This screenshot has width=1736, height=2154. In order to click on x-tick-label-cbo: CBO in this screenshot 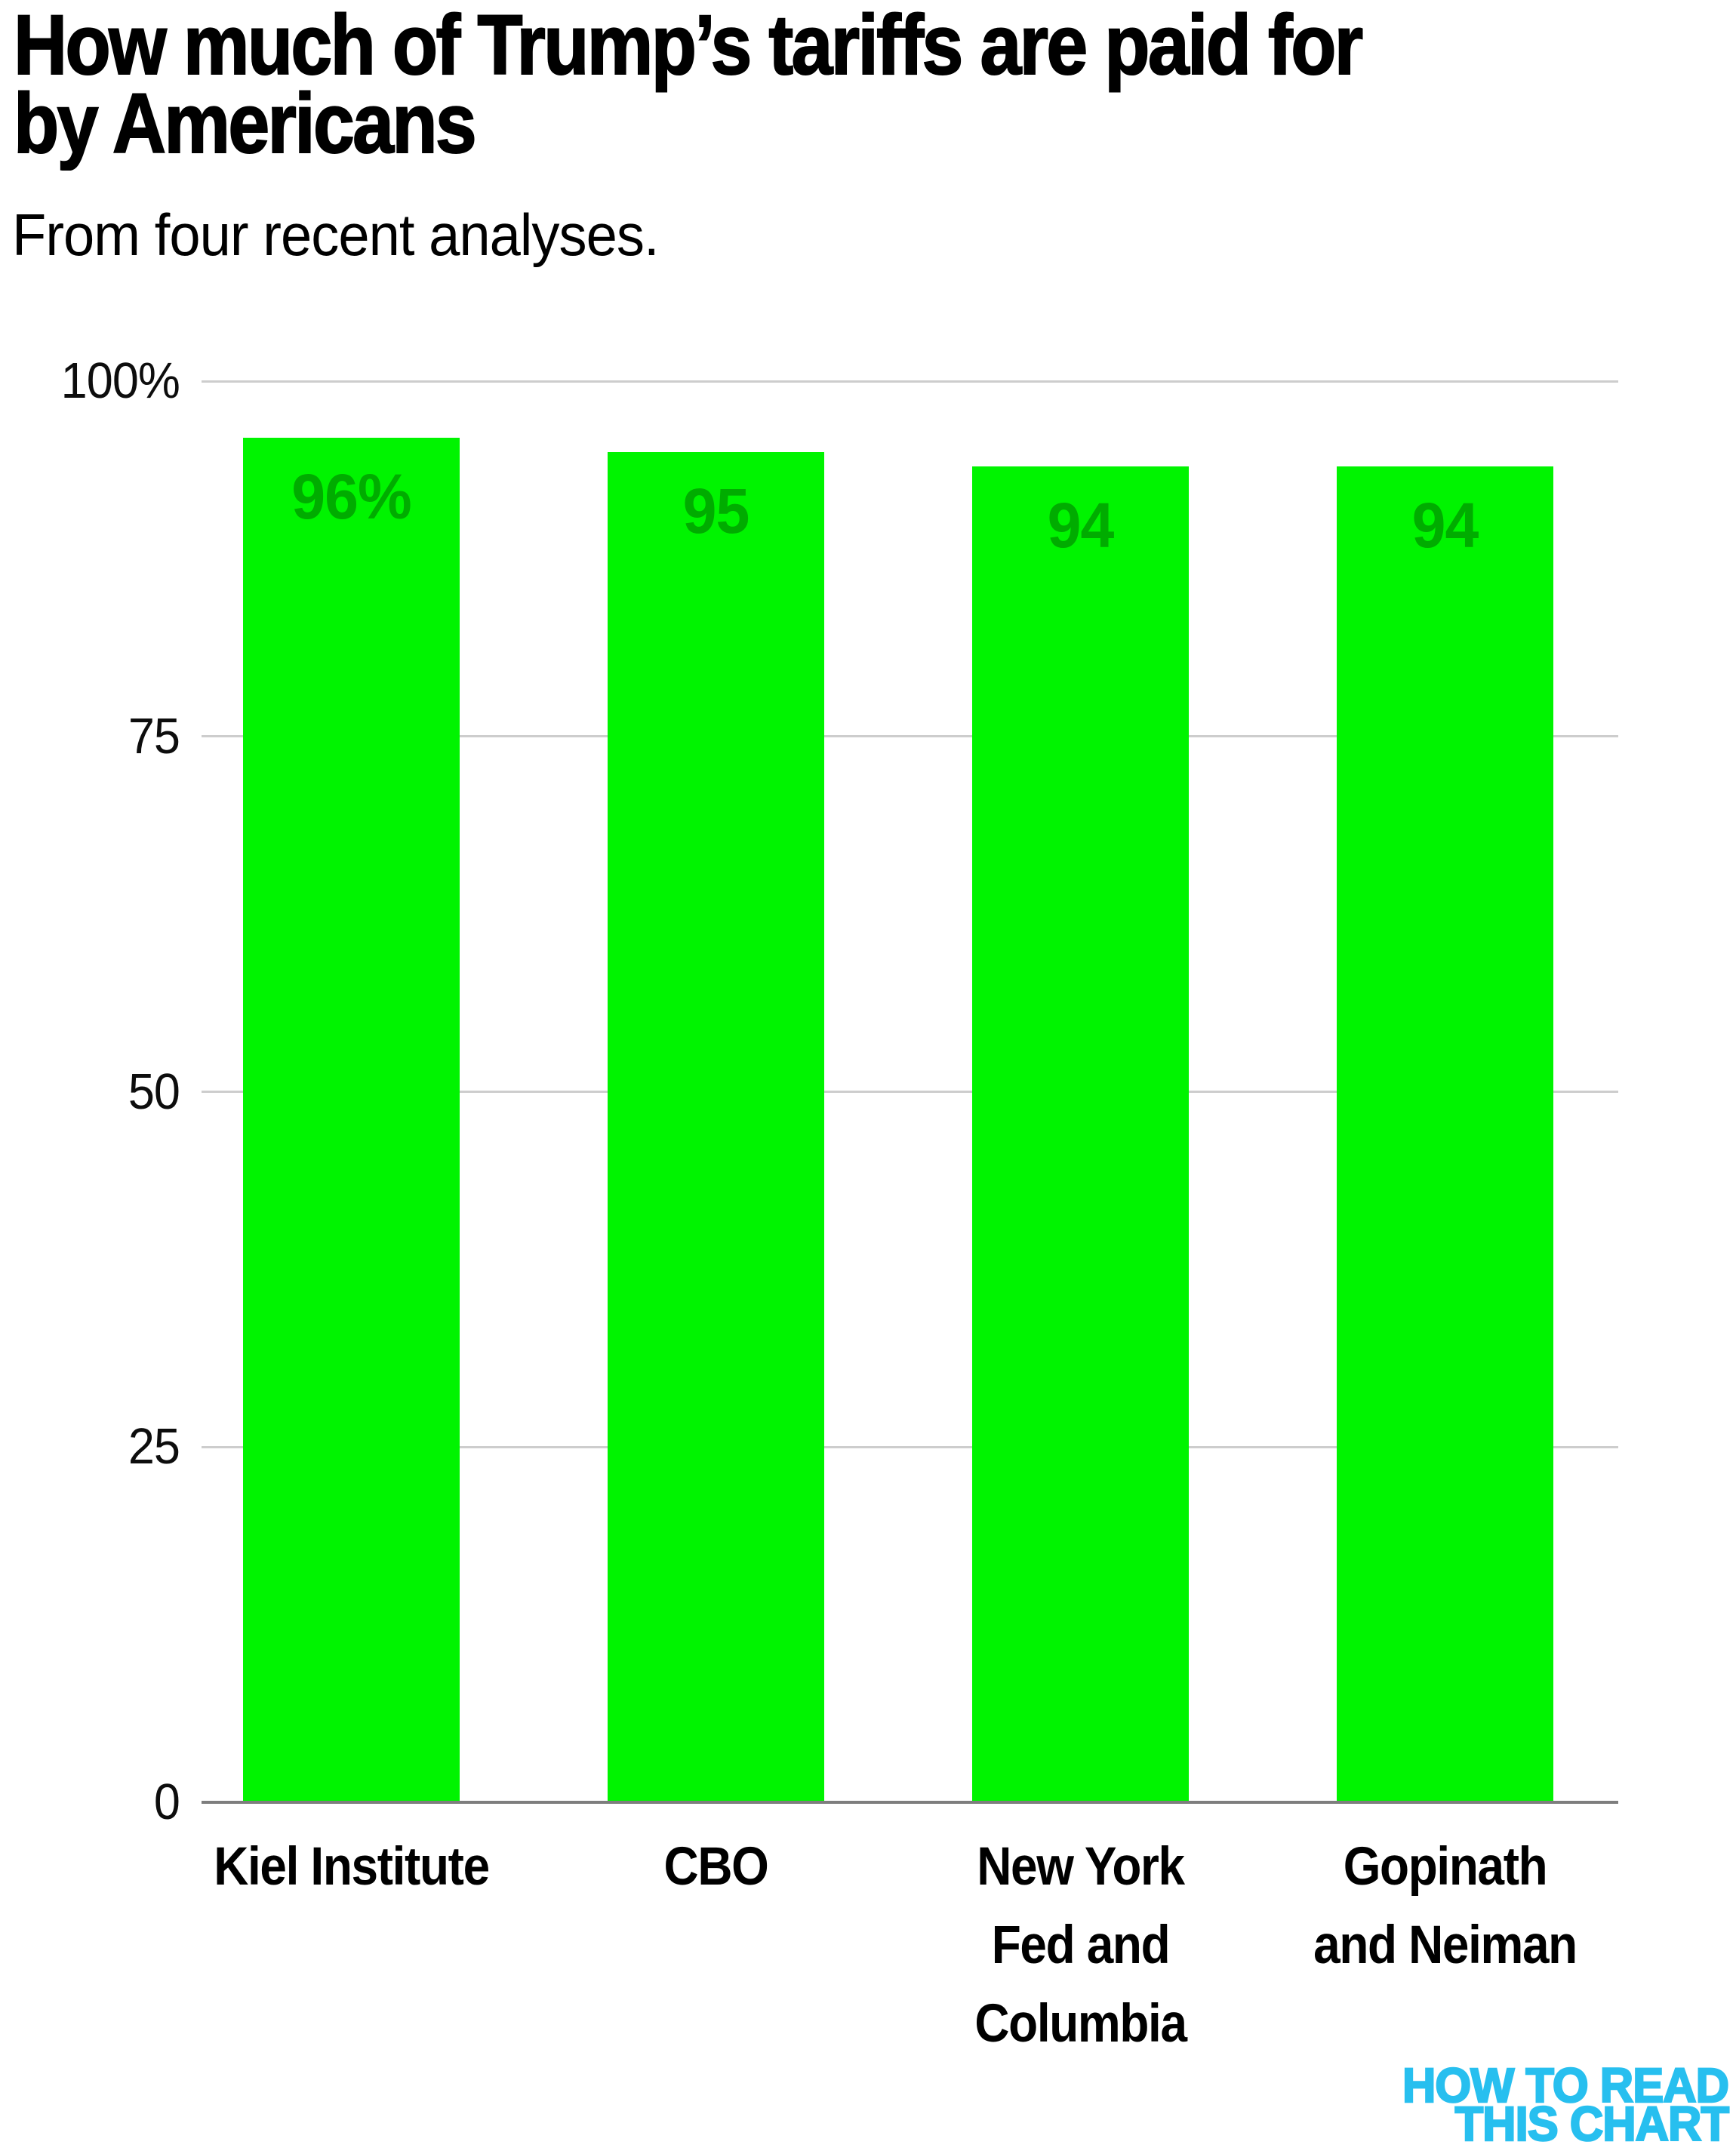, I will do `click(716, 1867)`.